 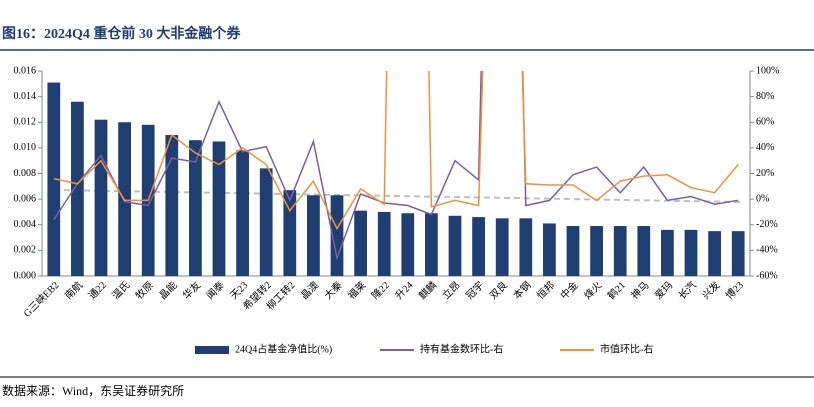 What do you see at coordinates (356, 290) in the screenshot?
I see `x-tick-label: 福莱` at bounding box center [356, 290].